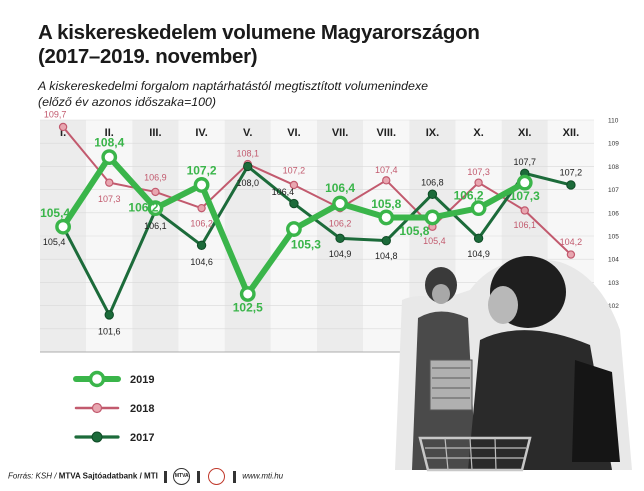 This screenshot has width=644, height=491. Describe the element at coordinates (613, 121) in the screenshot. I see `y-tick-label: 110` at that location.